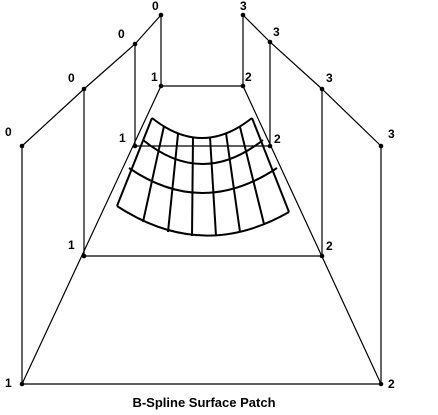  What do you see at coordinates (91, 80) in the screenshot?
I see `control-polyline-row0` at bounding box center [91, 80].